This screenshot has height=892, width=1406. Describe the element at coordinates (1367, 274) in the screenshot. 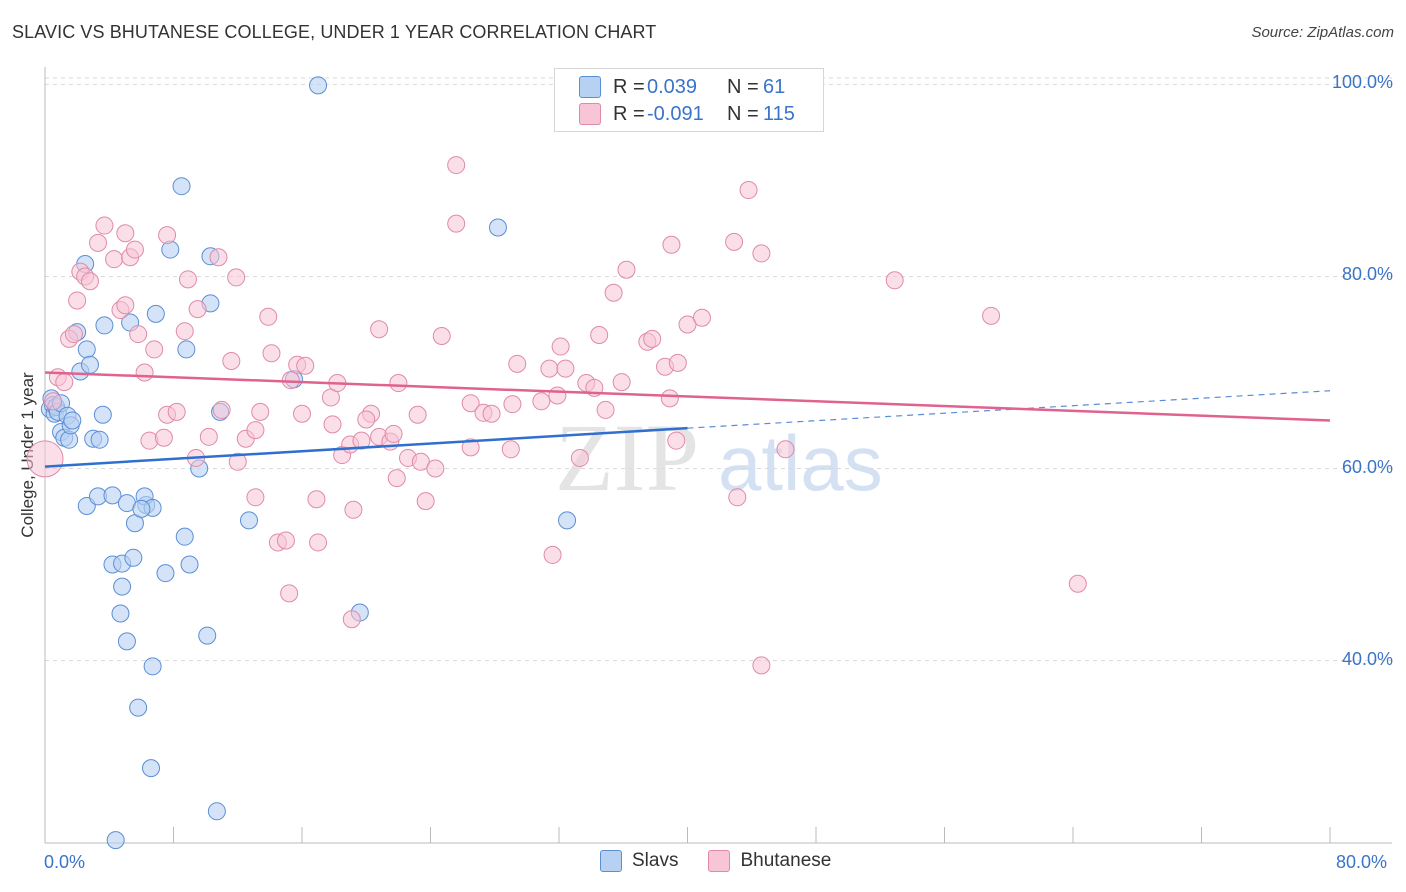

I see `y-tick-label: 80.0%` at that location.